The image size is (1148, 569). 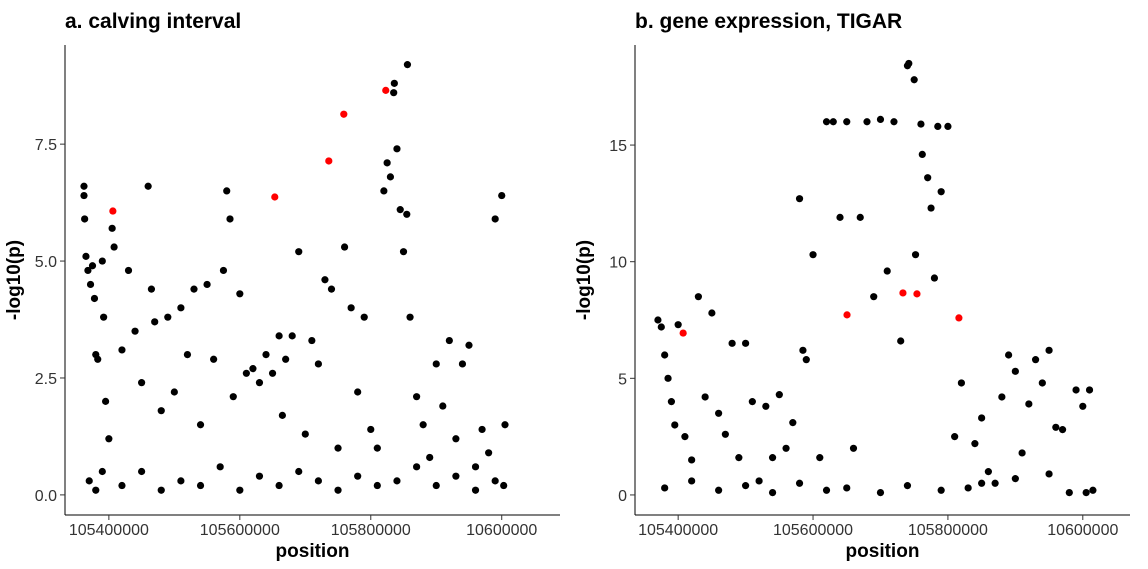 What do you see at coordinates (14, 280) in the screenshot?
I see `y-axis-title: -log10(p)` at bounding box center [14, 280].